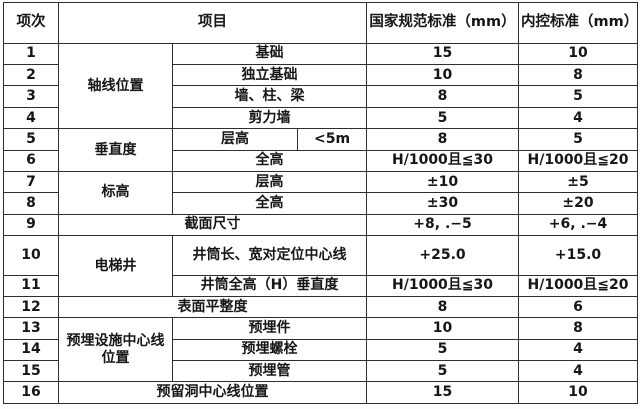  What do you see at coordinates (578, 182) in the screenshot?
I see `cell-internal: ±5` at bounding box center [578, 182].